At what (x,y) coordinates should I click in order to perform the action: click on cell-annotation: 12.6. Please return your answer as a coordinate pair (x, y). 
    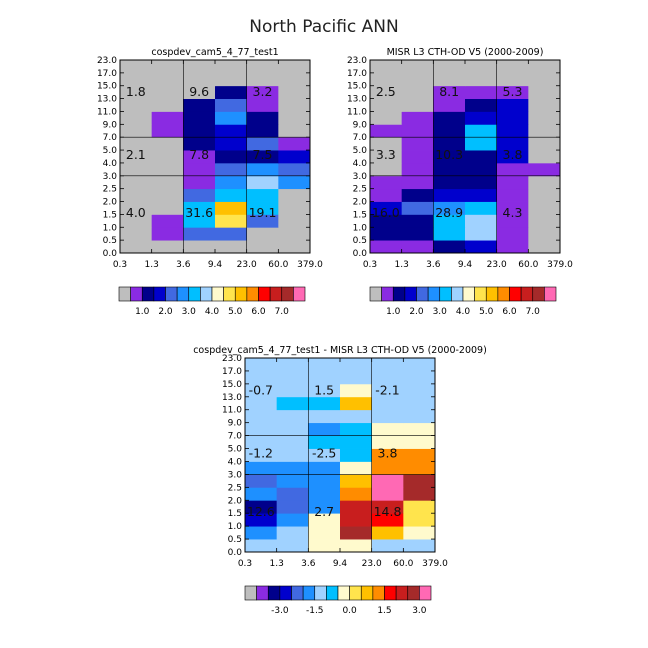
    Looking at the image, I should click on (261, 511).